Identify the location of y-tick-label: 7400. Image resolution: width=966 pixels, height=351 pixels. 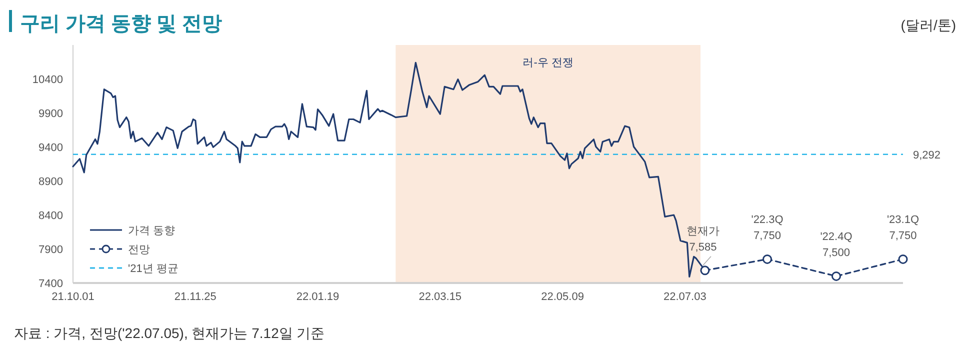
(50, 284).